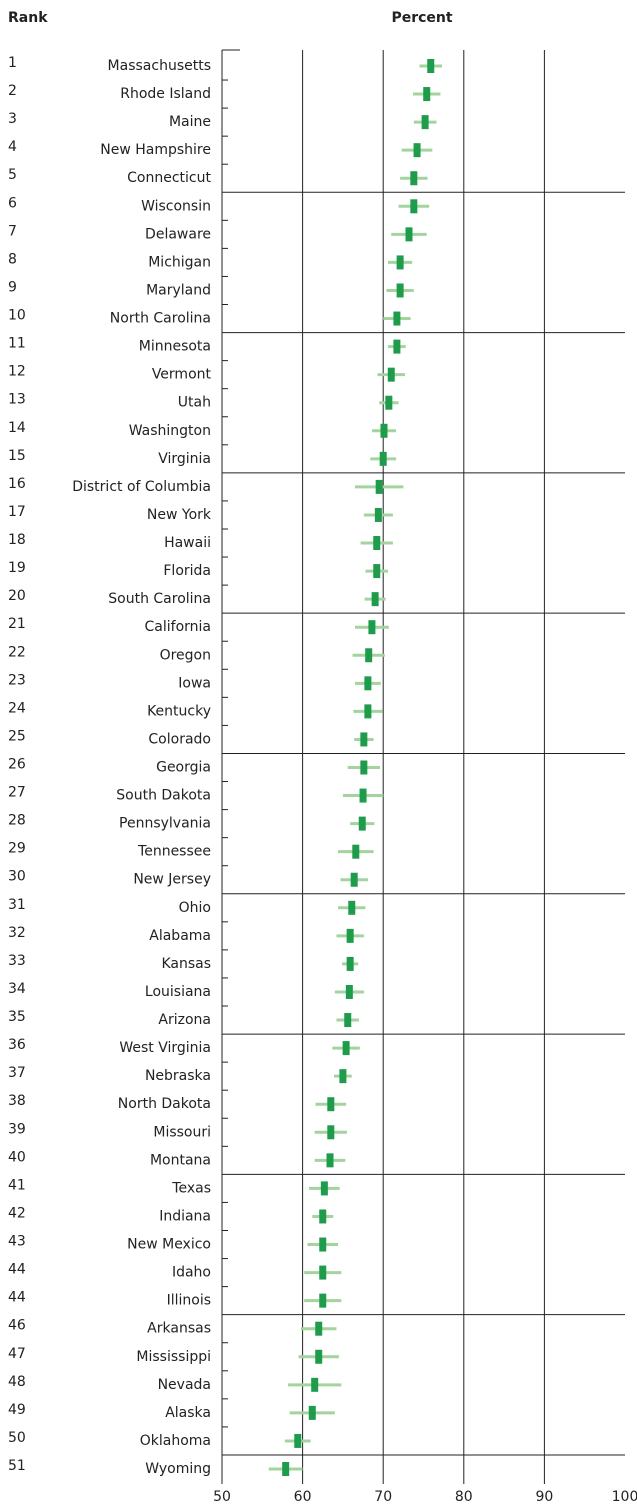  Describe the element at coordinates (17, 428) in the screenshot. I see `rank-label: 14` at that location.